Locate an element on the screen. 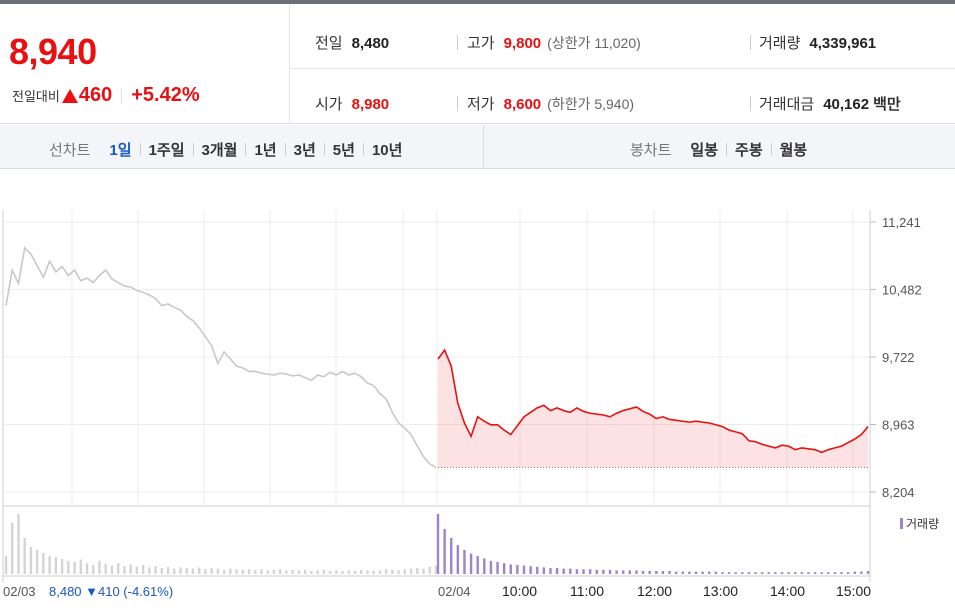  y-tick-label: 8,204 is located at coordinates (898, 492).